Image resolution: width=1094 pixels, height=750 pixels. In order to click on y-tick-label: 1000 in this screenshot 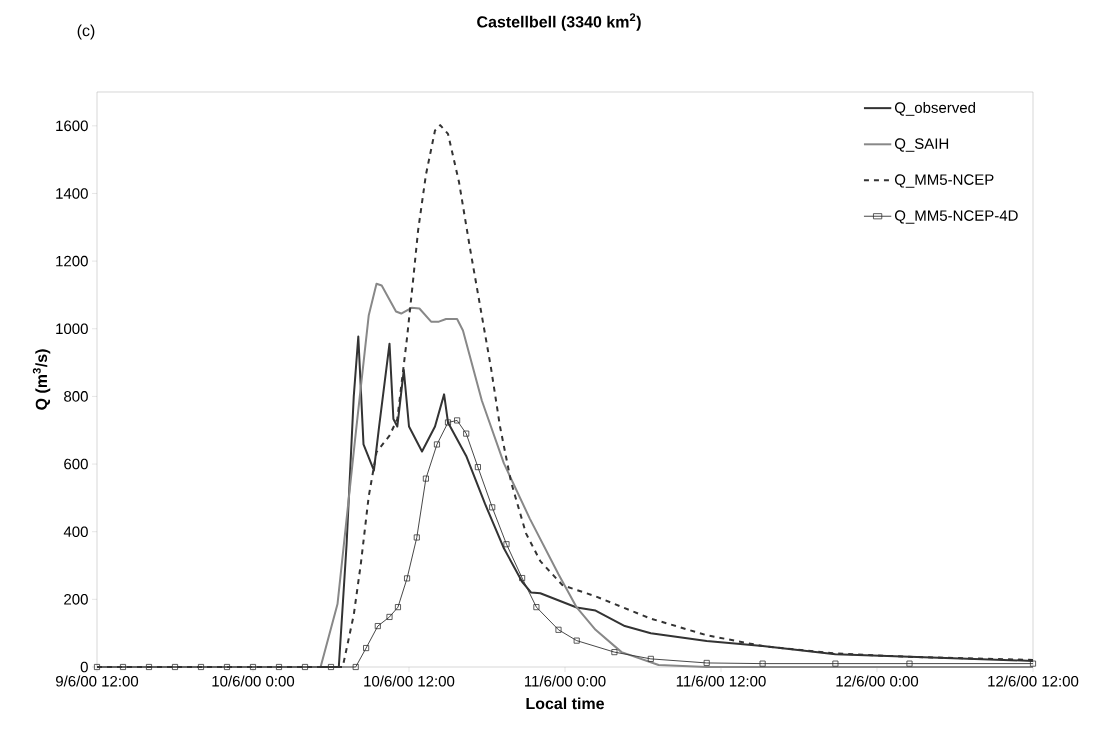, I will do `click(72, 329)`.